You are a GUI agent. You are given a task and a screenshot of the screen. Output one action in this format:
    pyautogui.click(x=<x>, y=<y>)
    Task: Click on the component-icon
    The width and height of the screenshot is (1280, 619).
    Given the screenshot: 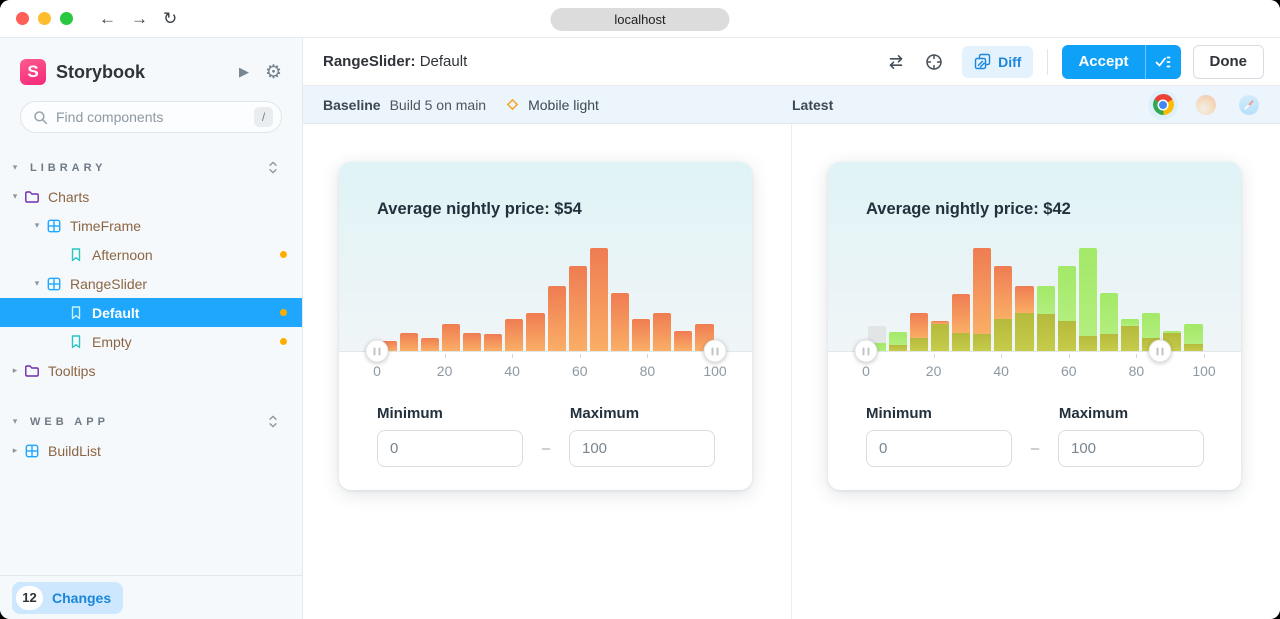 What is the action you would take?
    pyautogui.click(x=32, y=451)
    